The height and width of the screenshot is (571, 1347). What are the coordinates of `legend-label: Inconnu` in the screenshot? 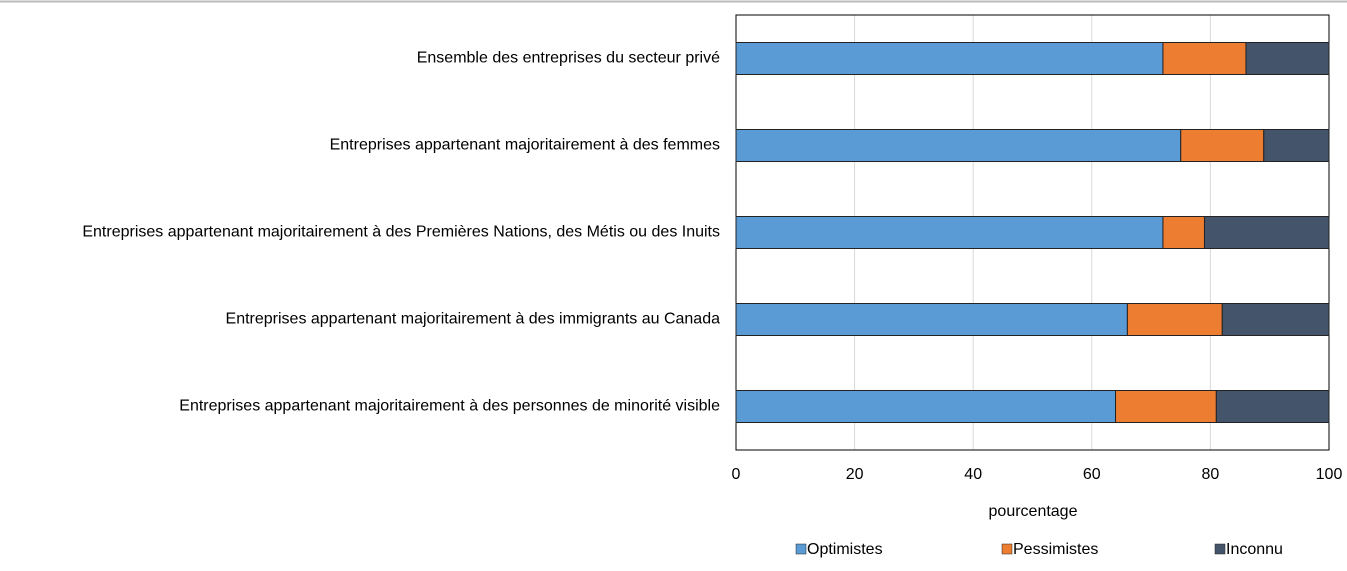 It's located at (1254, 549).